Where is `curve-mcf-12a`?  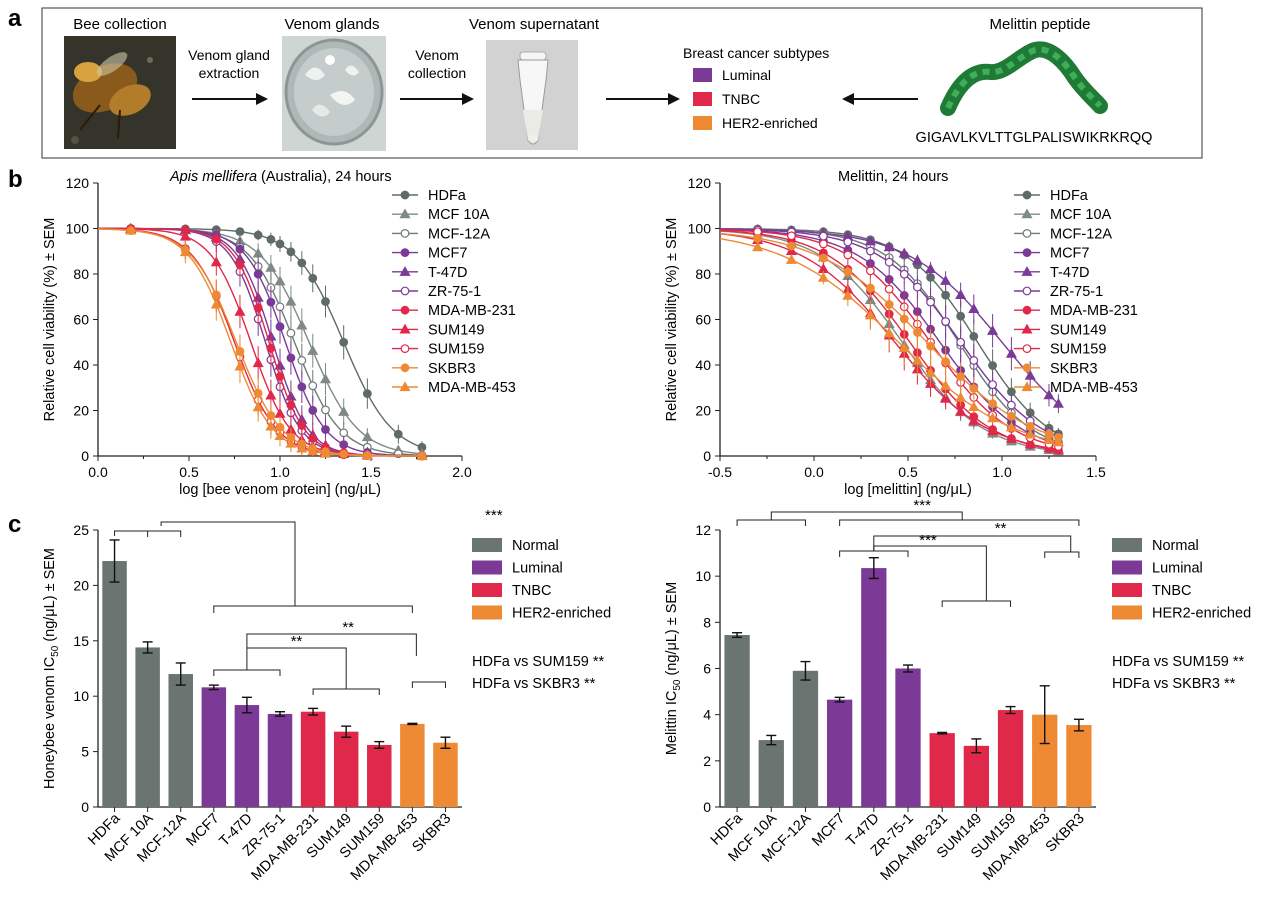 curve-mcf-12a is located at coordinates (262, 341).